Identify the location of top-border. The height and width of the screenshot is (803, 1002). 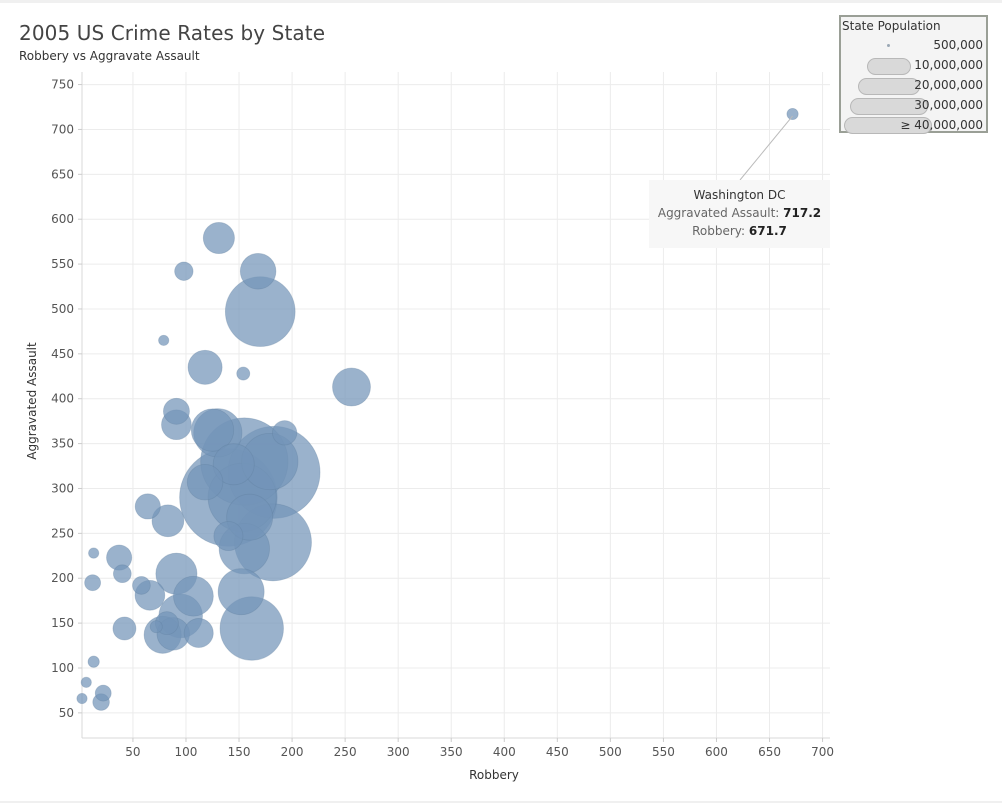
(501, 1).